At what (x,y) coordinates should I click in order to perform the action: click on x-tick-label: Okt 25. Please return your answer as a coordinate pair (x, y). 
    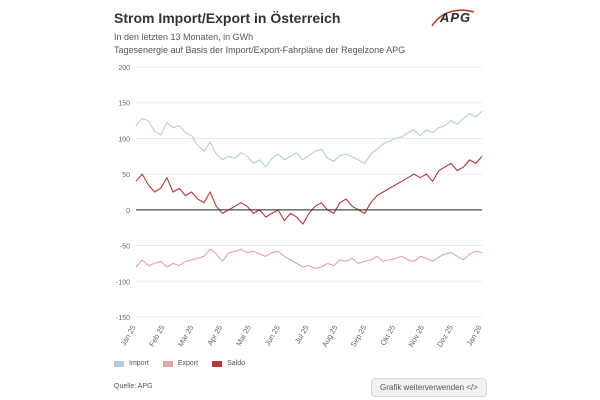
    Looking at the image, I should click on (387, 336).